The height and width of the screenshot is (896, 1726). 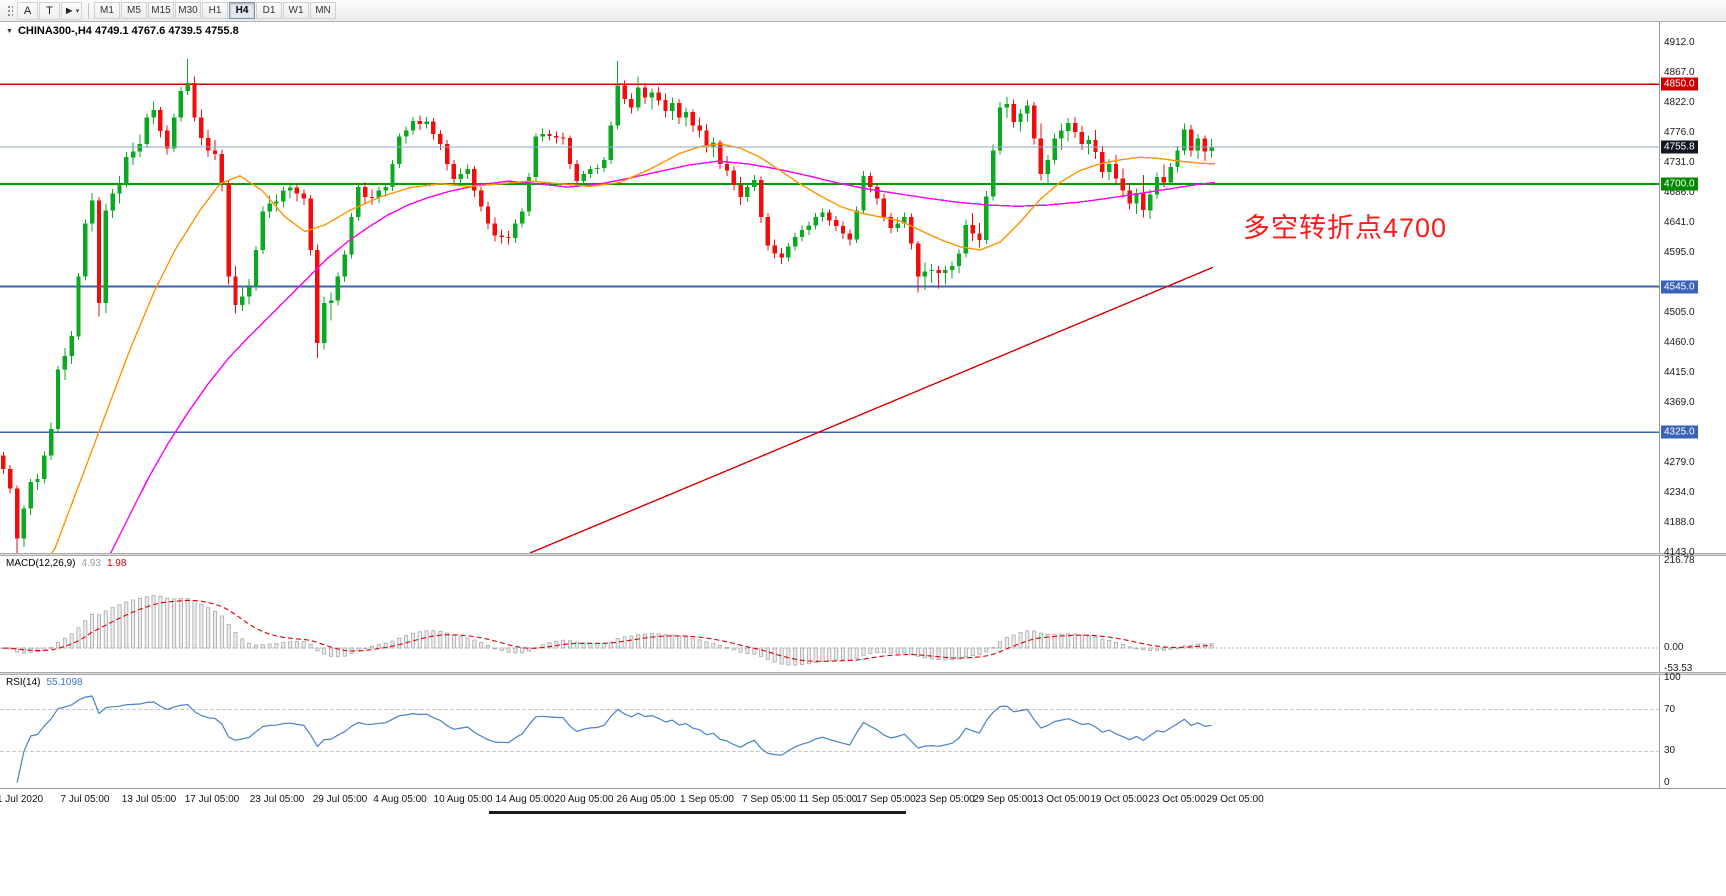 What do you see at coordinates (1692, 730) in the screenshot?
I see `rsi-scale: 100 70 30 0` at bounding box center [1692, 730].